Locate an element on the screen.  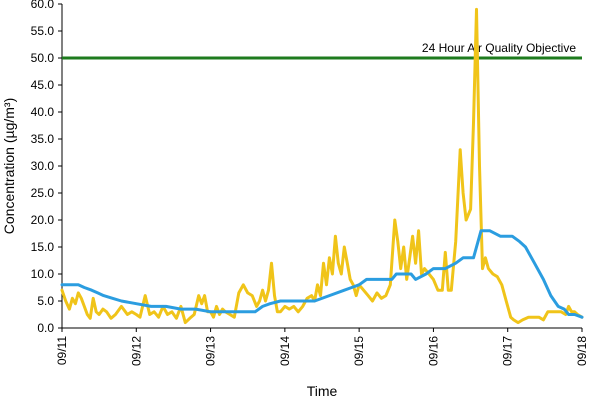
x-tick-label: 09/18 is located at coordinates (582, 351).